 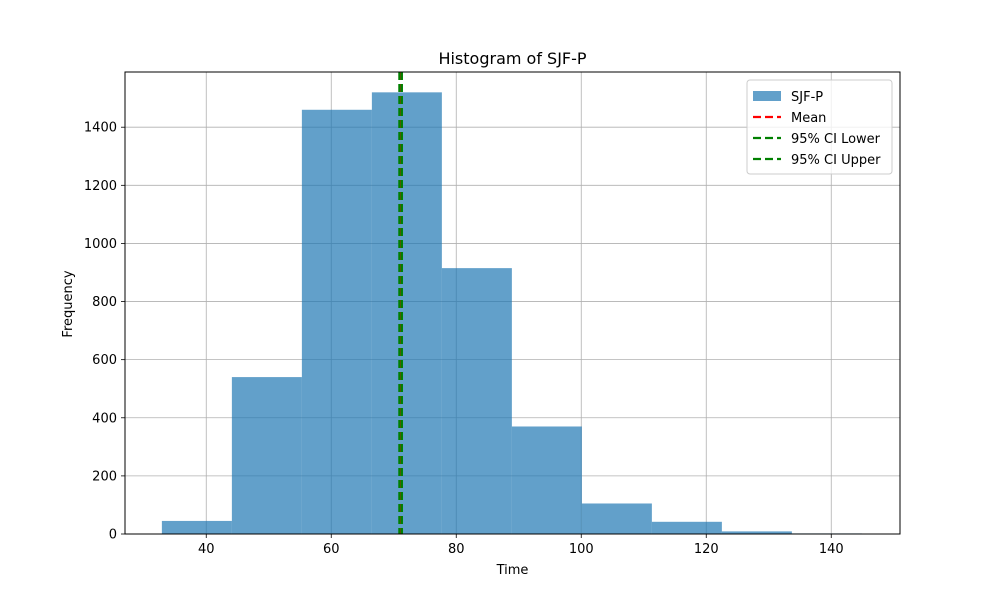 What do you see at coordinates (104, 418) in the screenshot?
I see `y-tick-label: 400` at bounding box center [104, 418].